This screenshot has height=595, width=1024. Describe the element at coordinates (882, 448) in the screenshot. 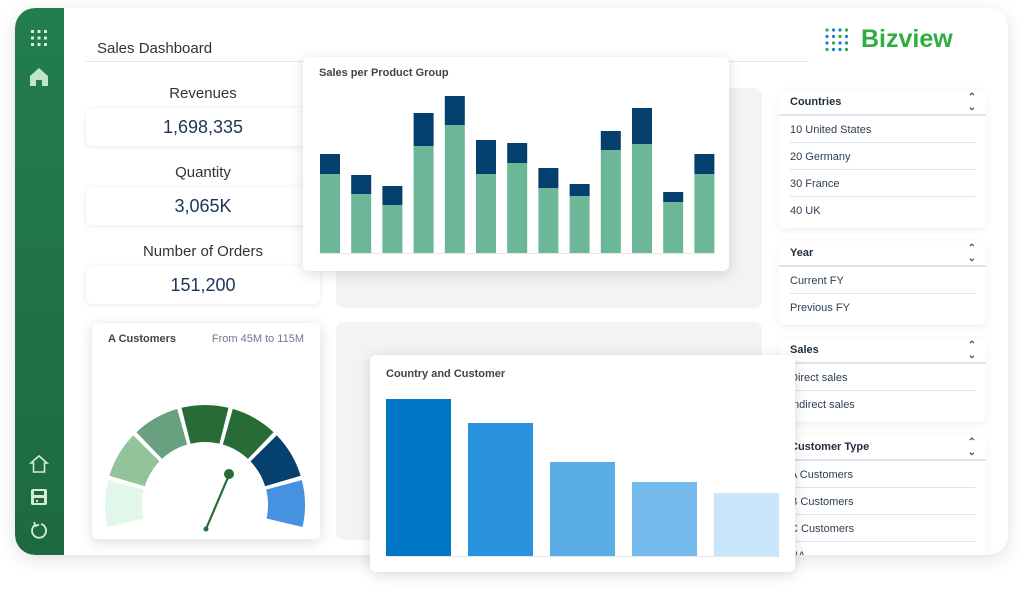

I see `filter-header: Customer Type ⌃ ⌄` at that location.